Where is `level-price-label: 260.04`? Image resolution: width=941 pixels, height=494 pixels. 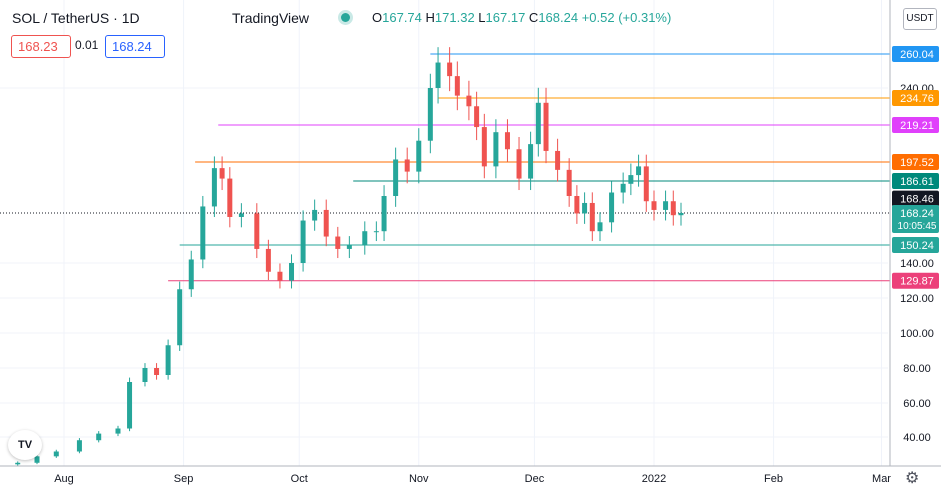 level-price-label: 260.04 is located at coordinates (917, 55).